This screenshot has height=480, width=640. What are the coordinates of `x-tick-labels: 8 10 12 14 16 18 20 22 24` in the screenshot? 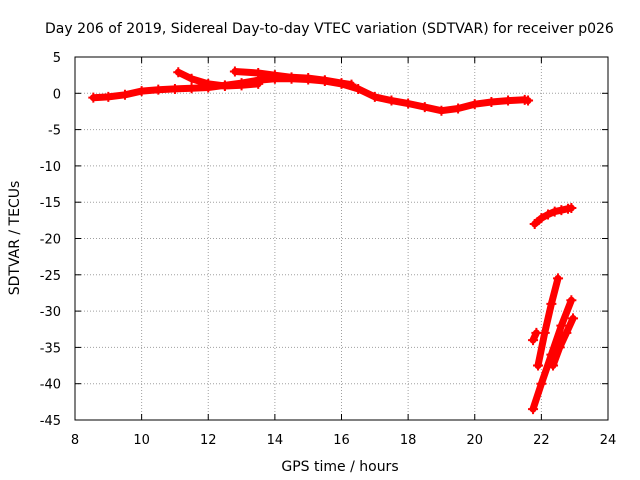 It's located at (343, 440).